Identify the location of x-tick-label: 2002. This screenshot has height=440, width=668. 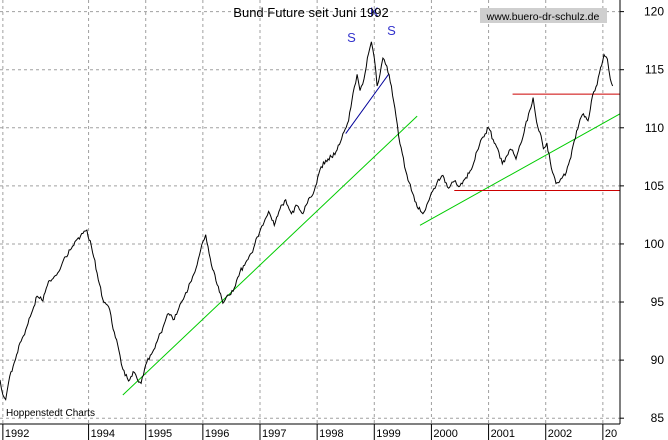
(560, 434).